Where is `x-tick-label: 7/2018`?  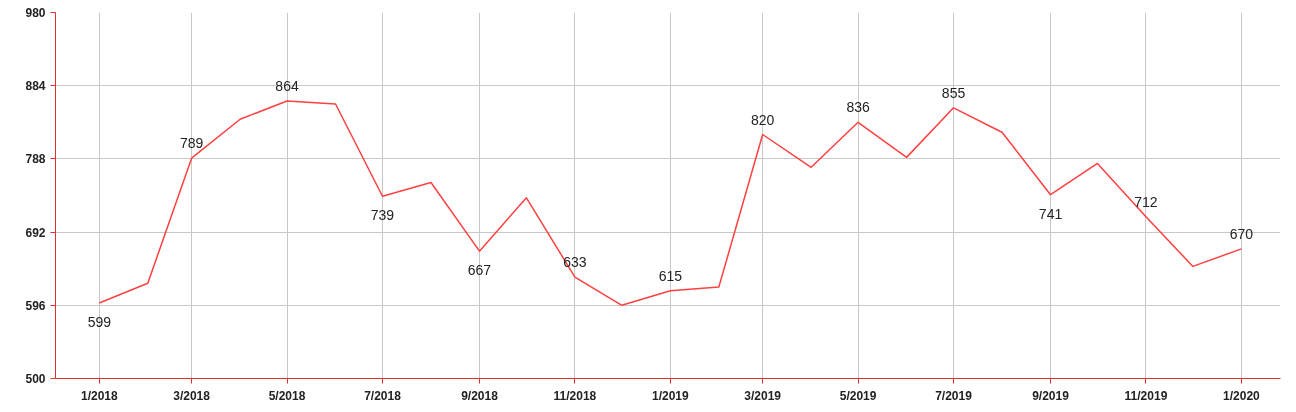
x-tick-label: 7/2018 is located at coordinates (383, 395).